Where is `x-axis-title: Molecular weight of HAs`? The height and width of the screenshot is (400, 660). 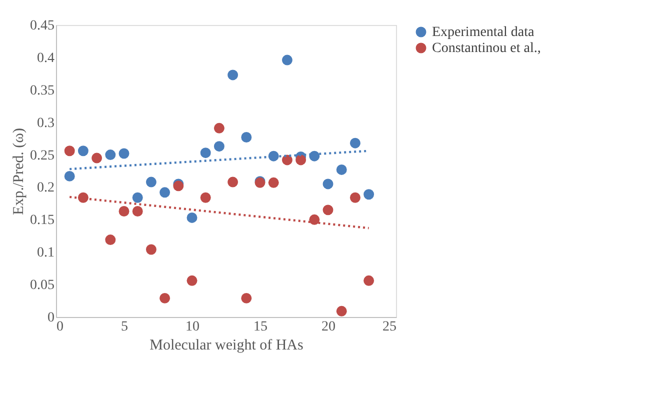 x-axis-title: Molecular weight of HAs is located at coordinates (227, 346).